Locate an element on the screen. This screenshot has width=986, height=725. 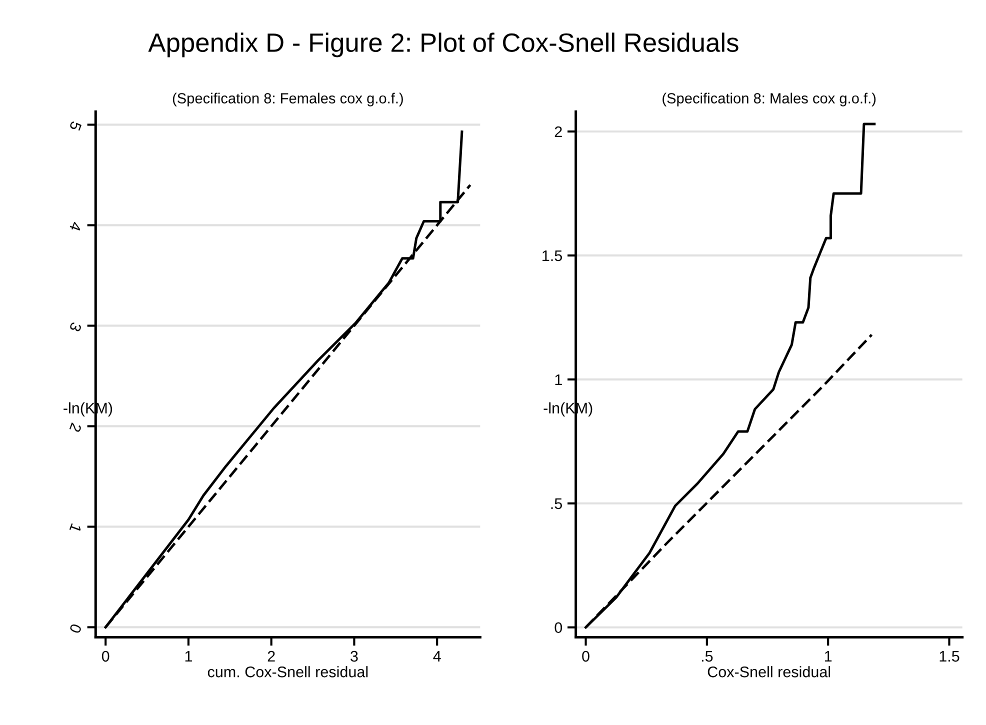
chart-subtitle: (Specification 8: Females cox g.o.f.) is located at coordinates (287, 99).